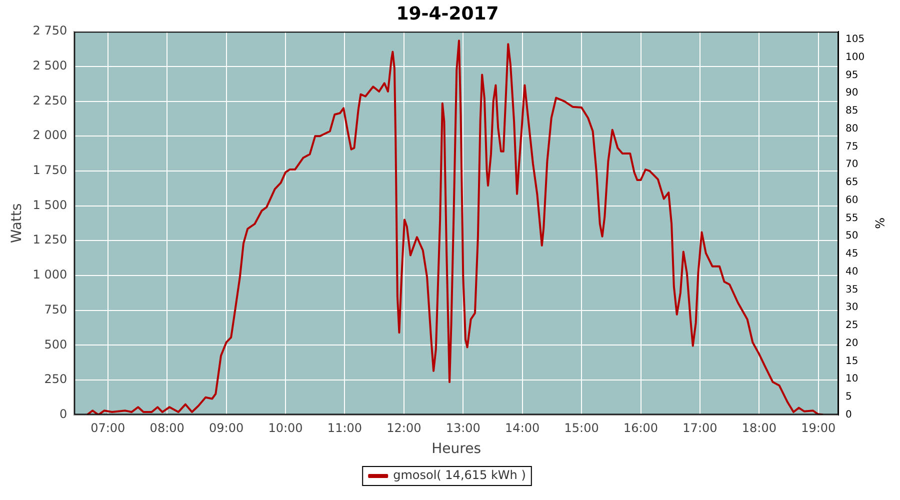  I want to click on y2-tick-label: 65, so click(852, 182).